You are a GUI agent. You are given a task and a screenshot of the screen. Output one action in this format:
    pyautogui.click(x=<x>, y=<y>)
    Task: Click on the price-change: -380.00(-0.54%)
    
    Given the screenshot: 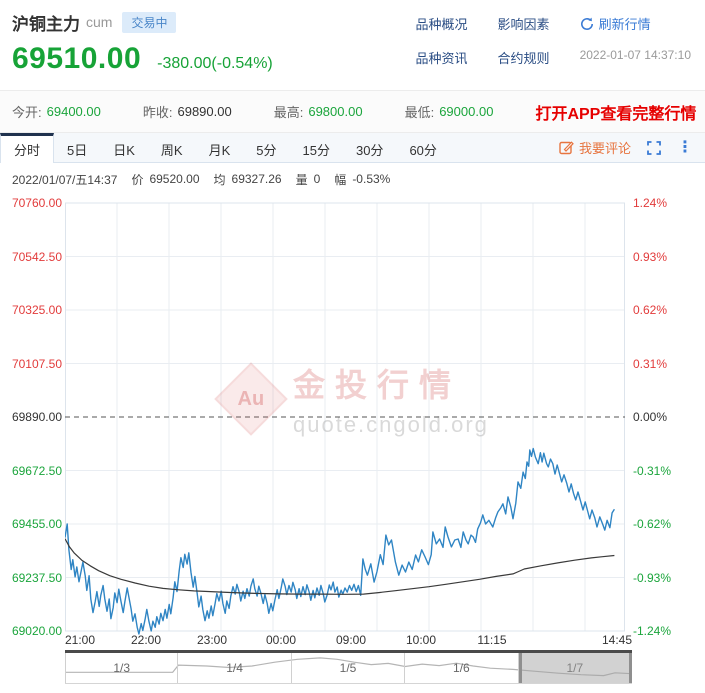 What is the action you would take?
    pyautogui.click(x=215, y=63)
    